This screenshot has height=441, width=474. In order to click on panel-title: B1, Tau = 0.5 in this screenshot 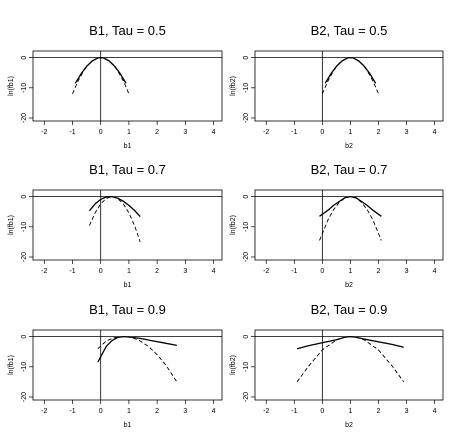, I will do `click(127, 30)`.